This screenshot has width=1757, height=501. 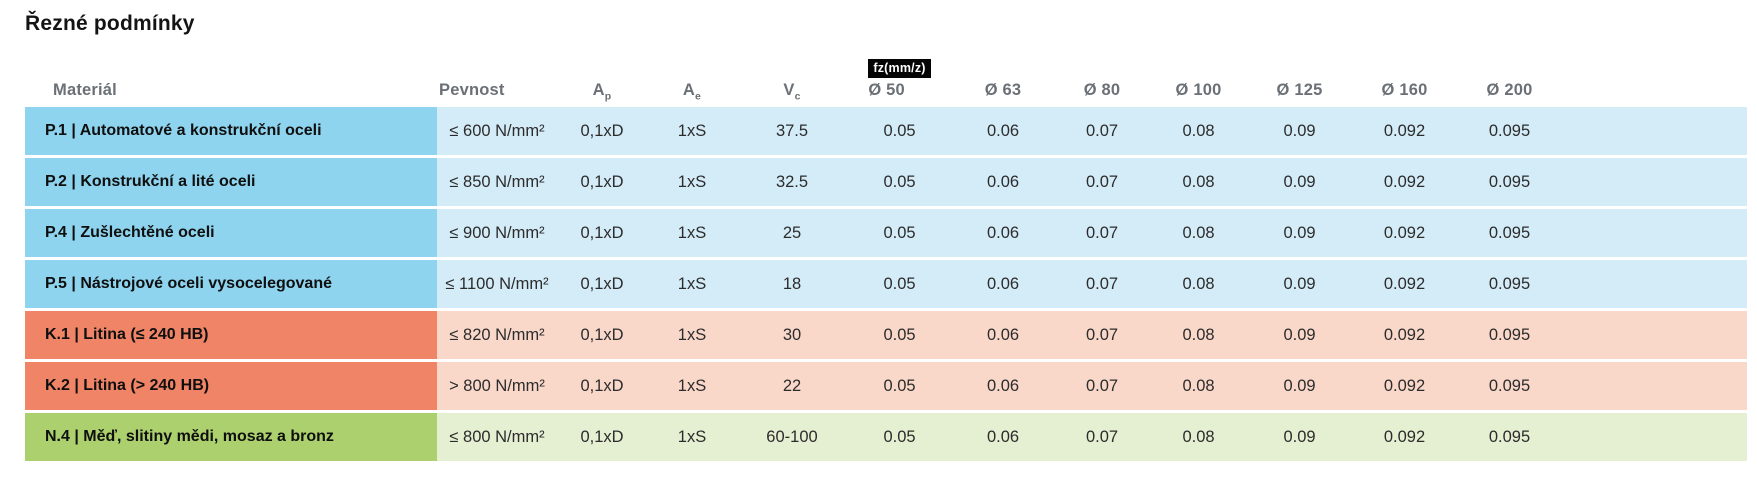 What do you see at coordinates (792, 437) in the screenshot?
I see `vc-cell: 60-100` at bounding box center [792, 437].